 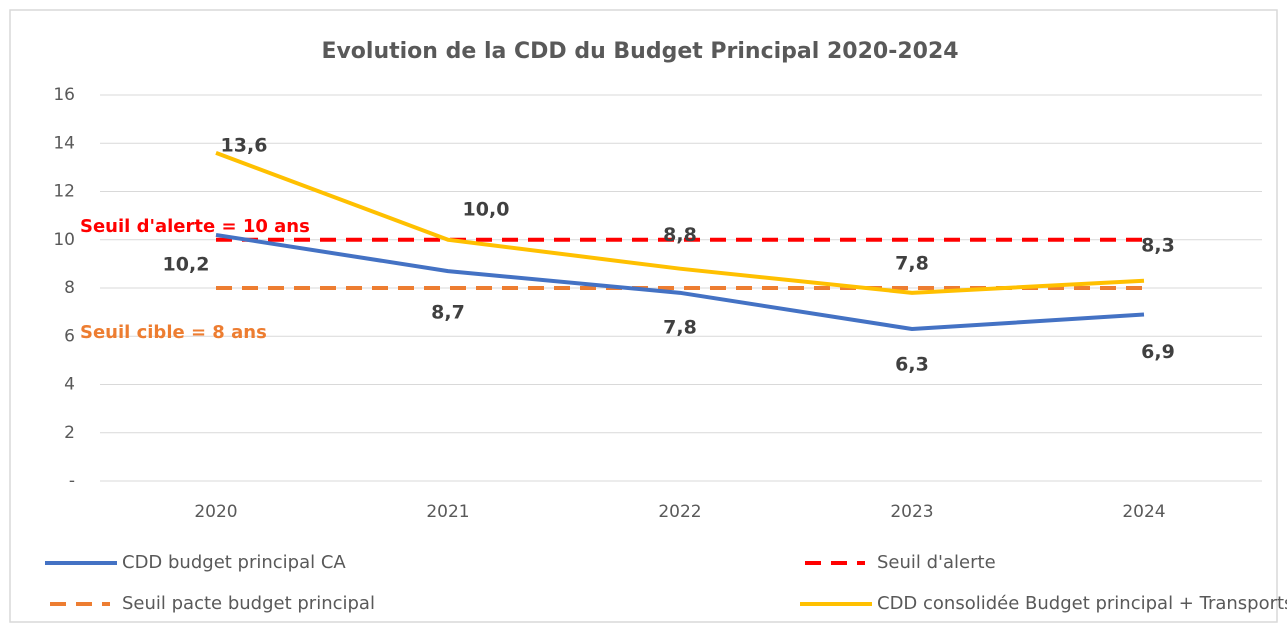 What do you see at coordinates (911, 512) in the screenshot?
I see `x-tick-label: 2023` at bounding box center [911, 512].